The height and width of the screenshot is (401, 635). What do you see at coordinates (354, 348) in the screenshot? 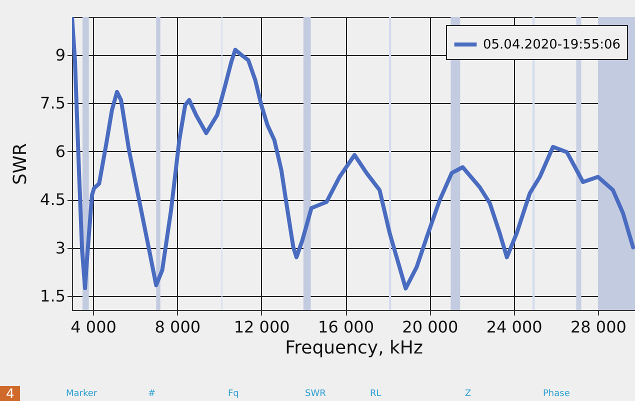
I see `x-axis-title: Frequency, kHz` at bounding box center [354, 348].